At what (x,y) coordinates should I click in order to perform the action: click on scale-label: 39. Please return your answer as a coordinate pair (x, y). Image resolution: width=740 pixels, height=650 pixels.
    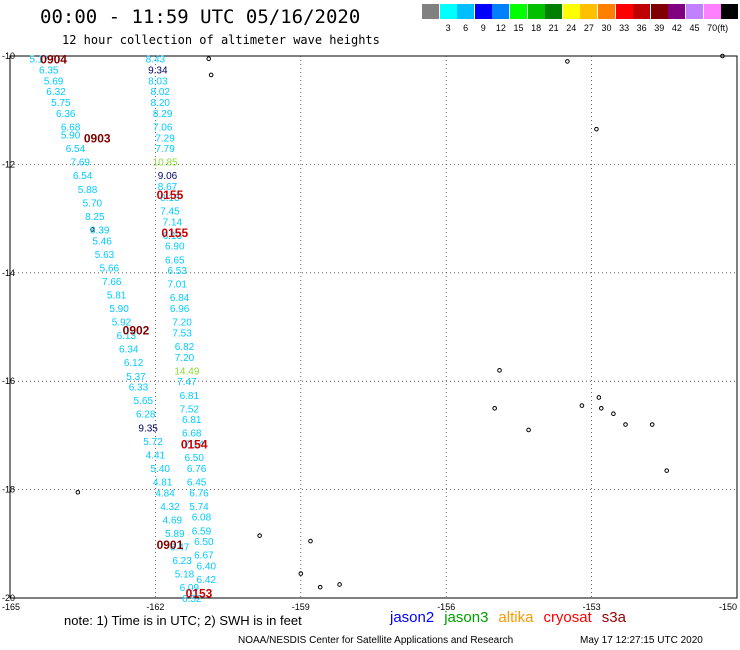
    Looking at the image, I should click on (659, 28).